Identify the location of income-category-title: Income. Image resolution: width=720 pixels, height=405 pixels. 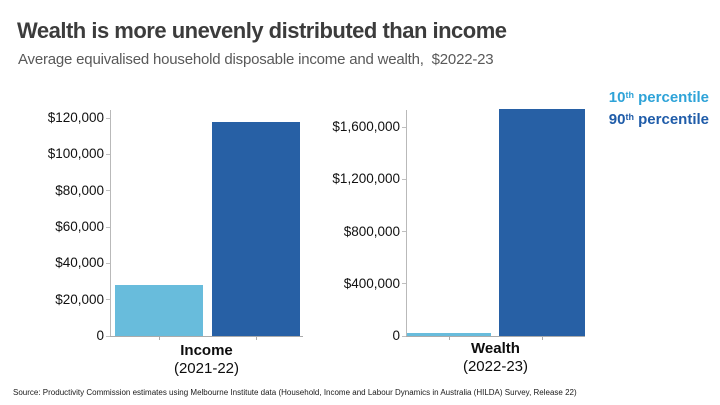
(206, 350).